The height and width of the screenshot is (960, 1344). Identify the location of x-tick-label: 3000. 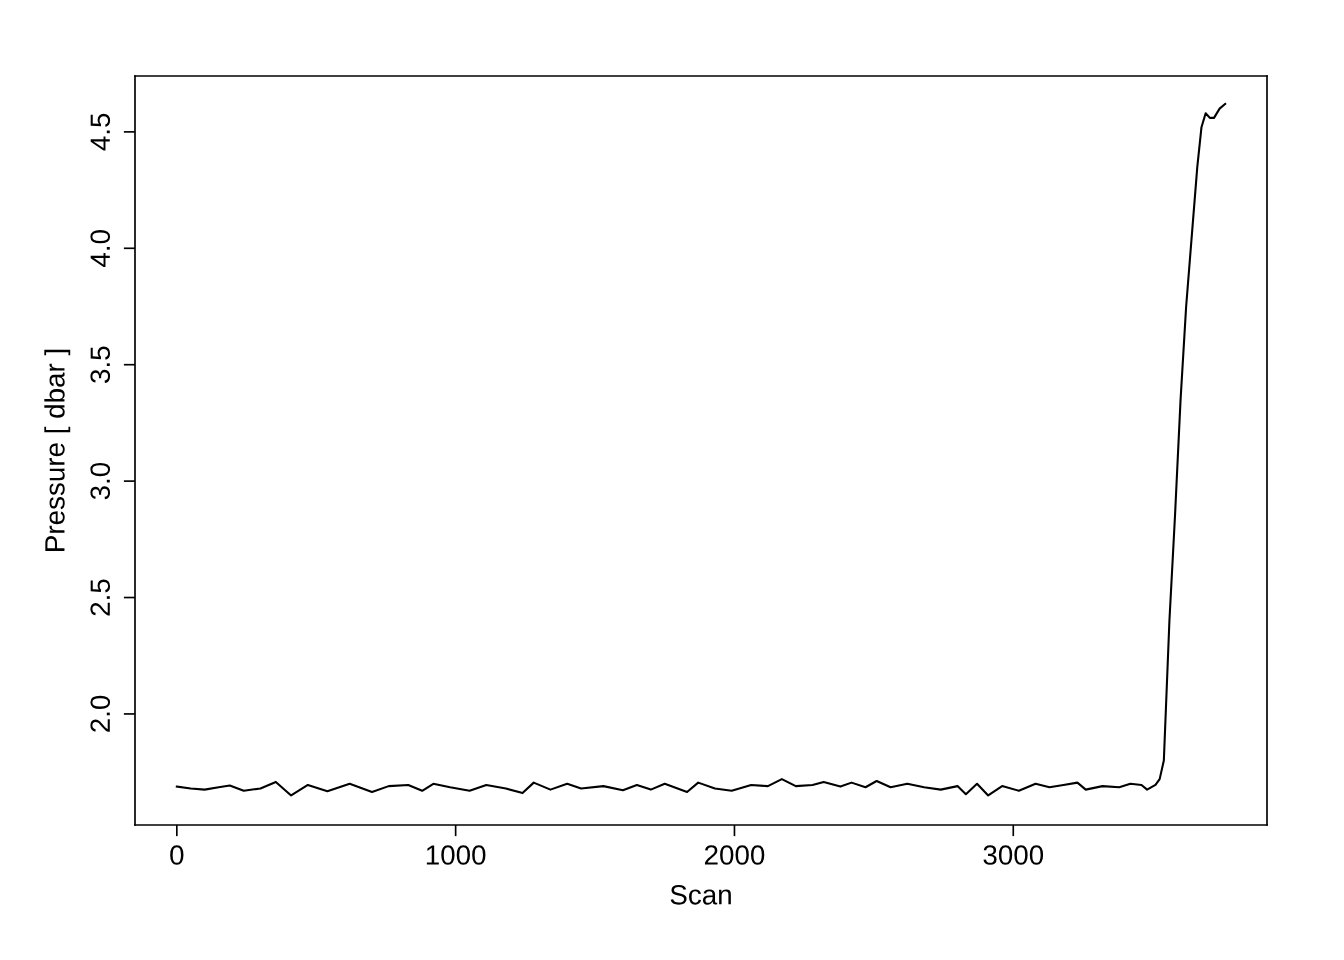
(1013, 855).